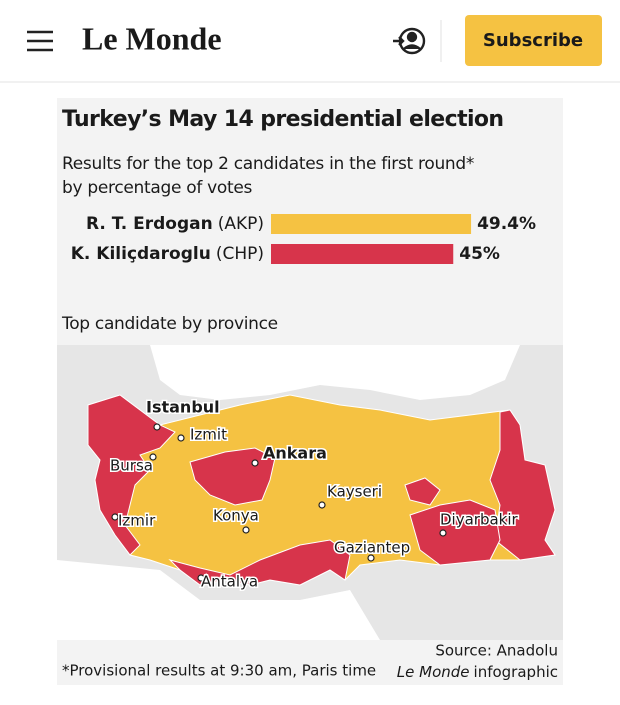 This screenshot has width=620, height=705. I want to click on party: (AKP), so click(241, 224).